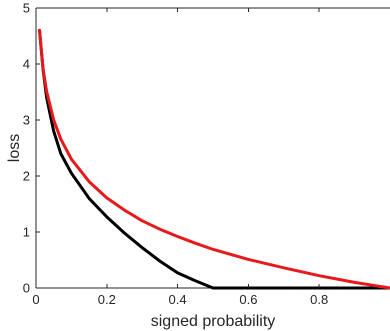 This screenshot has width=390, height=331. Describe the element at coordinates (14, 148) in the screenshot. I see `y-axis-label: loss` at that location.